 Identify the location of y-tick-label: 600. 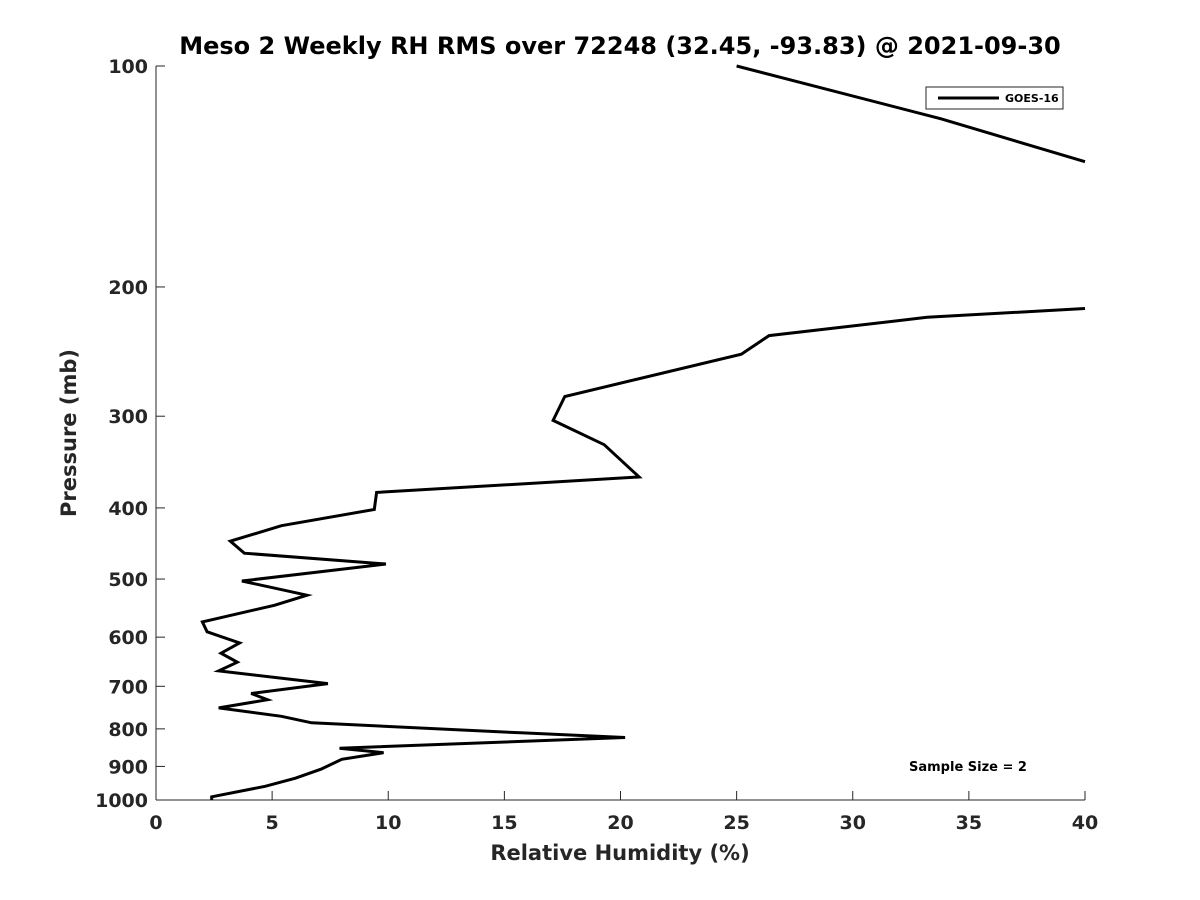
(128, 638).